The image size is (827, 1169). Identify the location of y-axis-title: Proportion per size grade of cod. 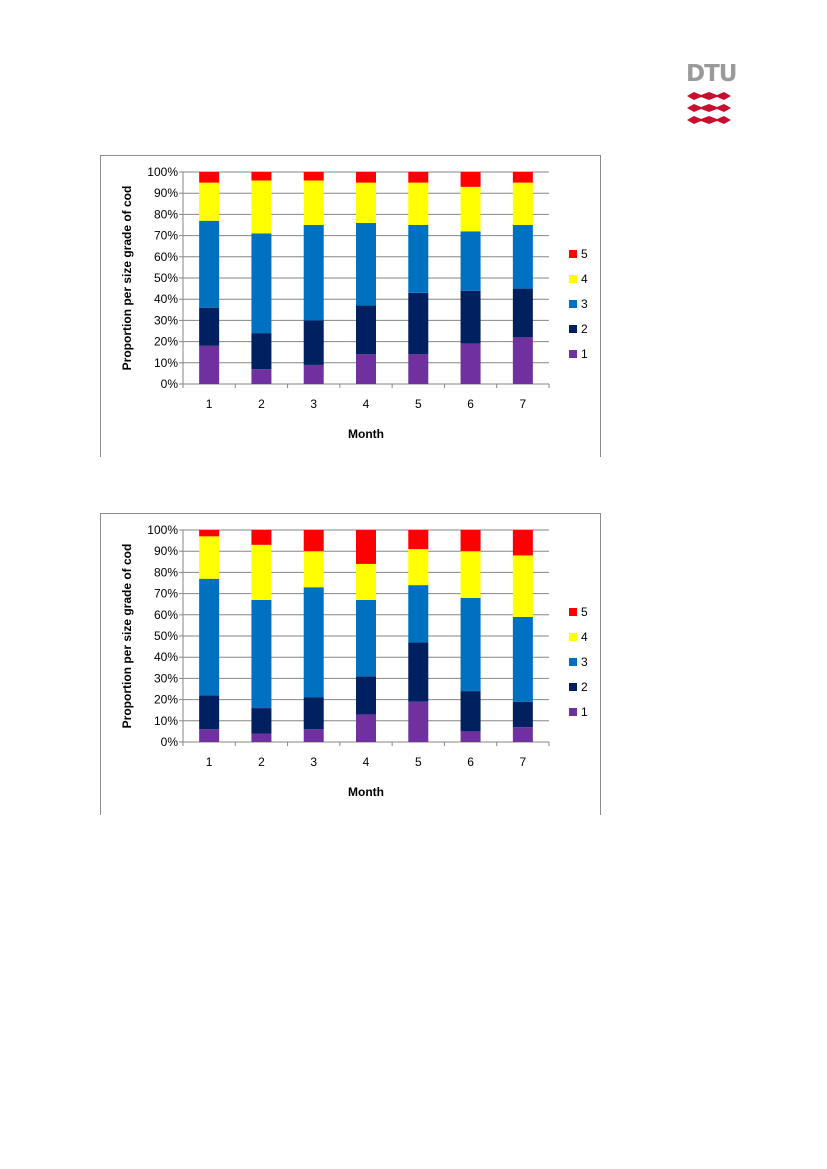
(127, 278).